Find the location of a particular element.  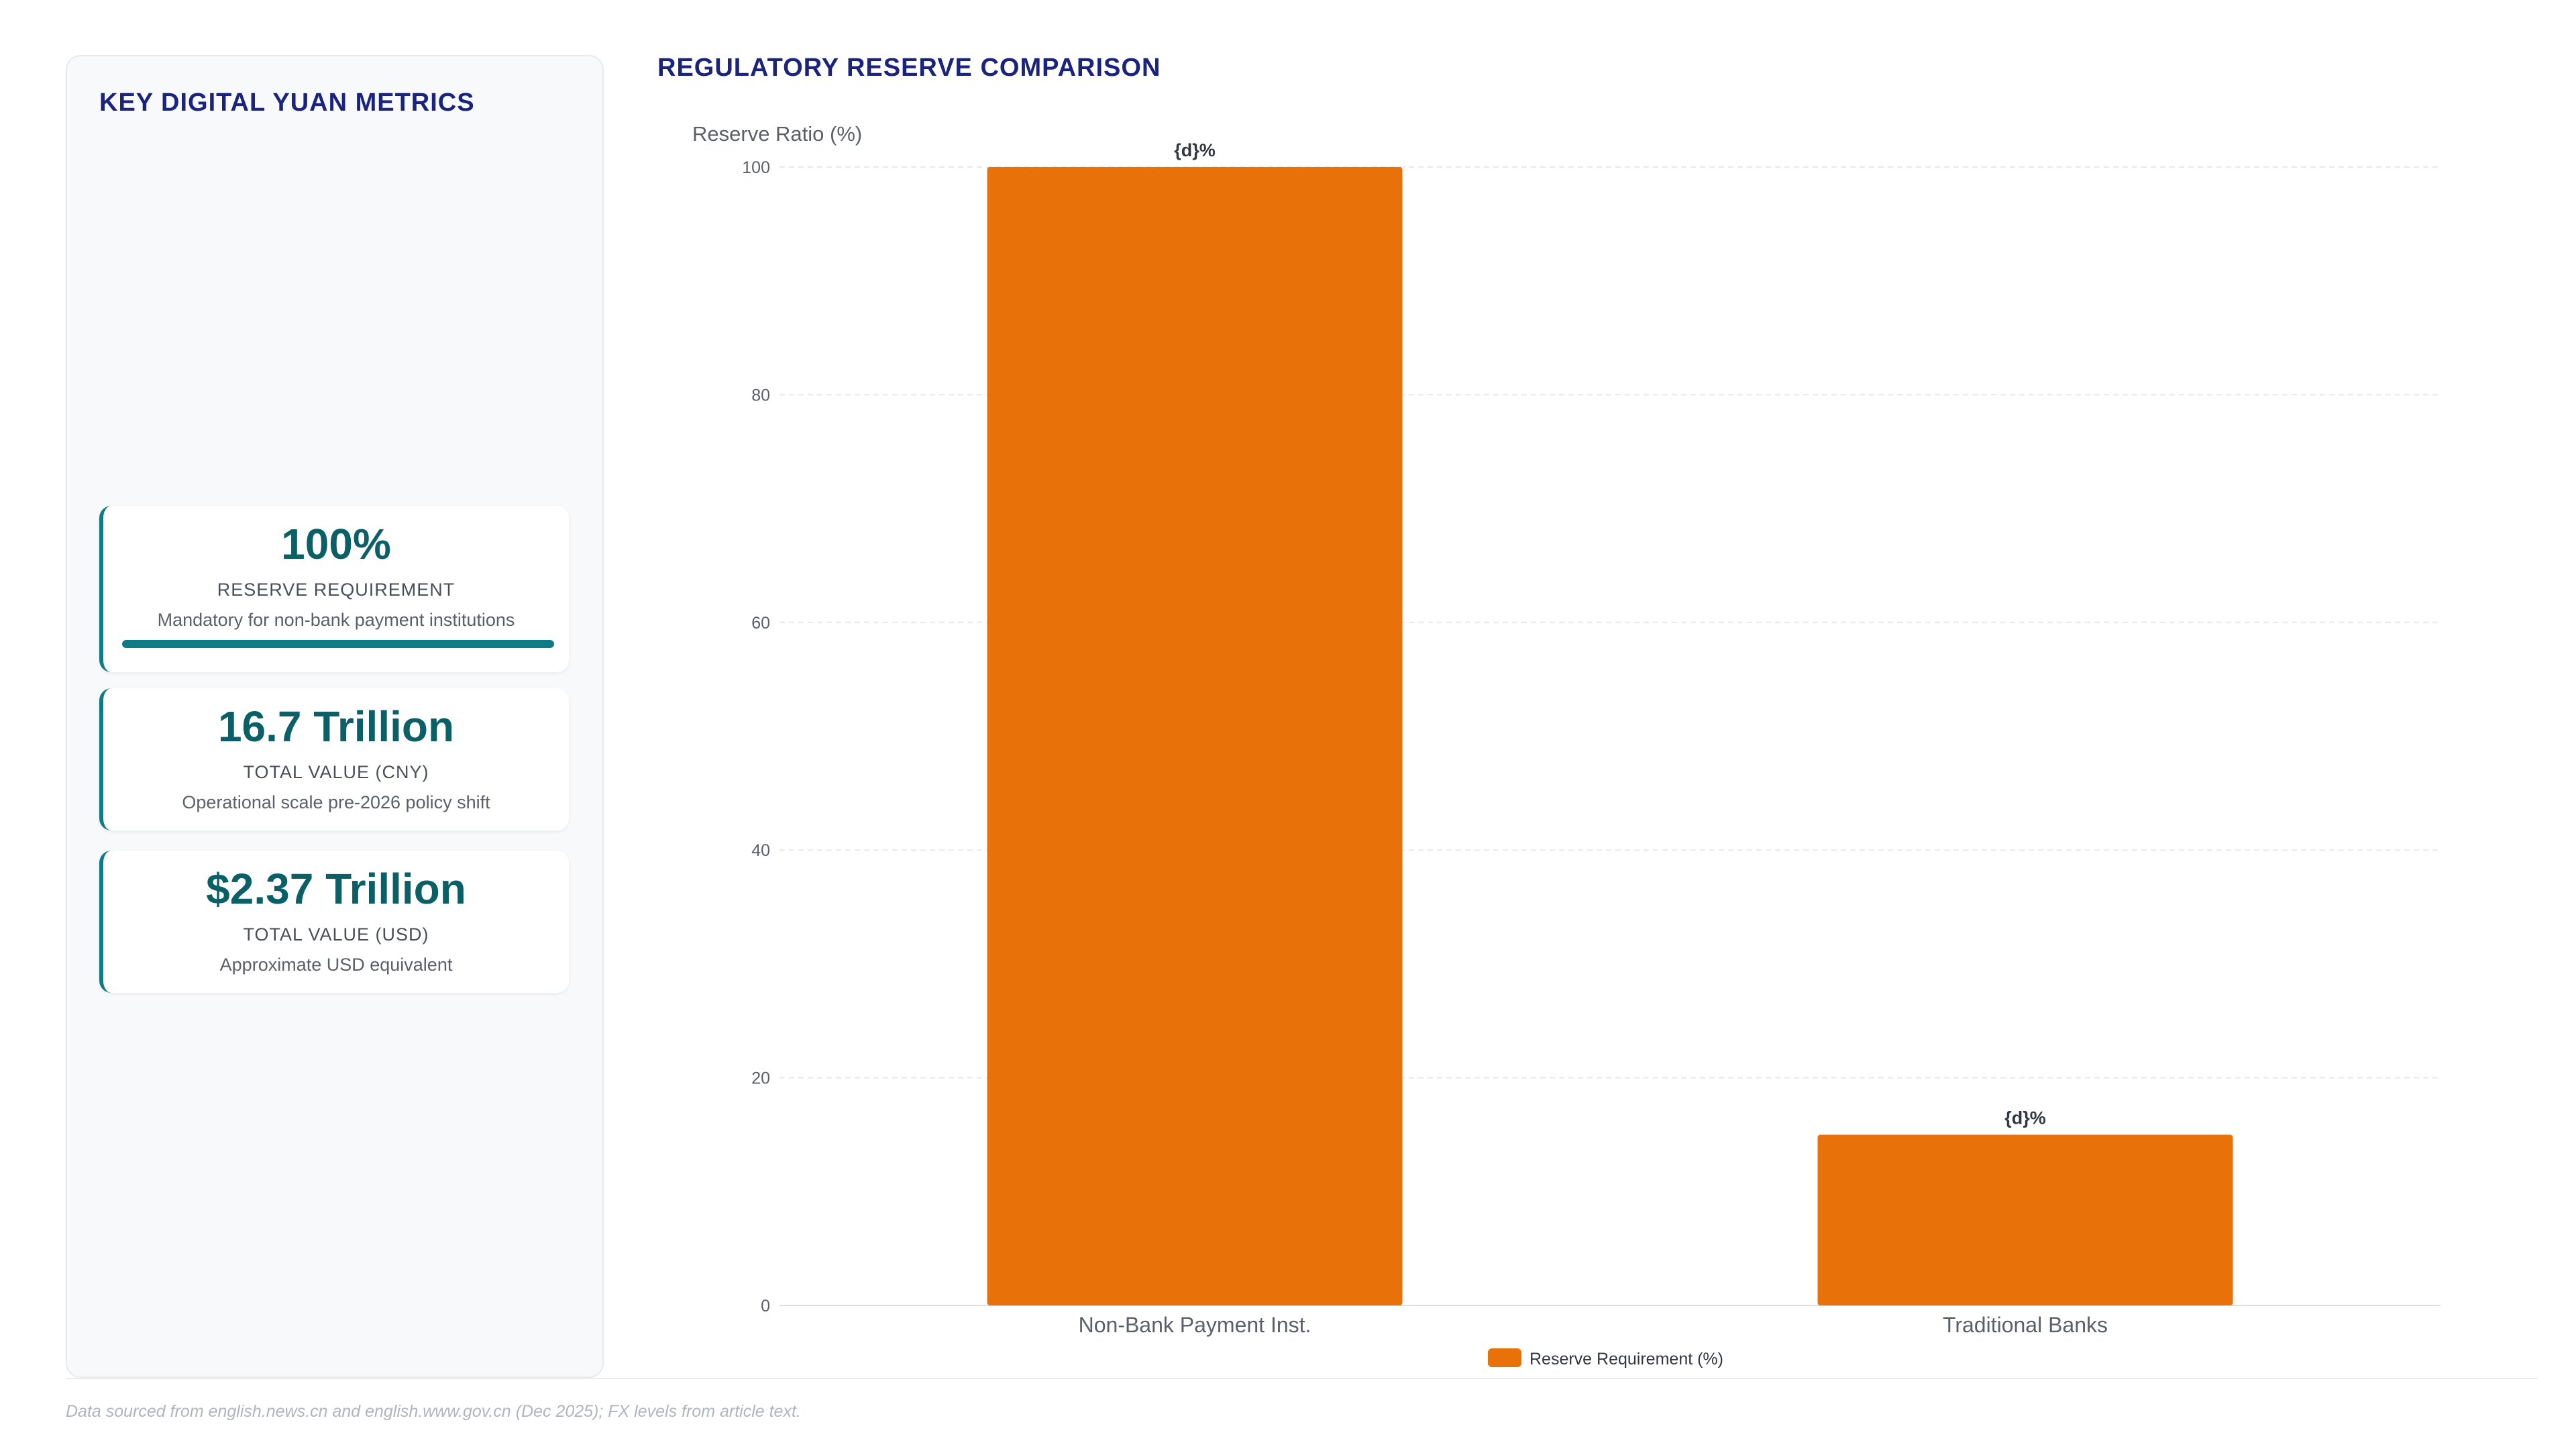

footer-divider is located at coordinates (1301, 1378).